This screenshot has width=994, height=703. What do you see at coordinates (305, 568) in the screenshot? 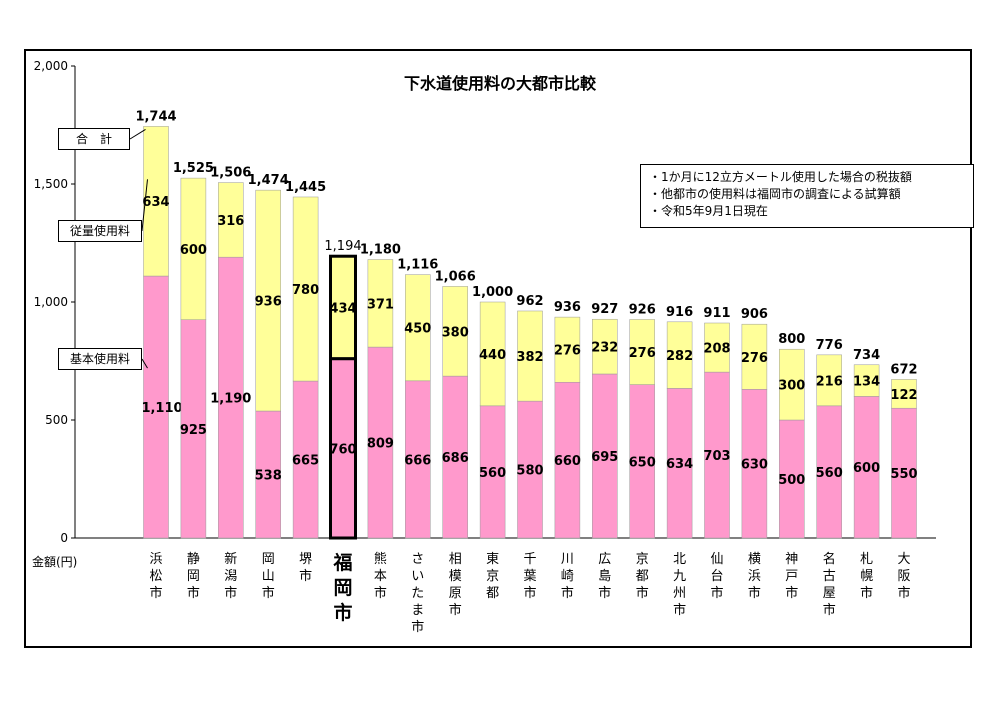
I see `category-label: 堺市` at bounding box center [305, 568].